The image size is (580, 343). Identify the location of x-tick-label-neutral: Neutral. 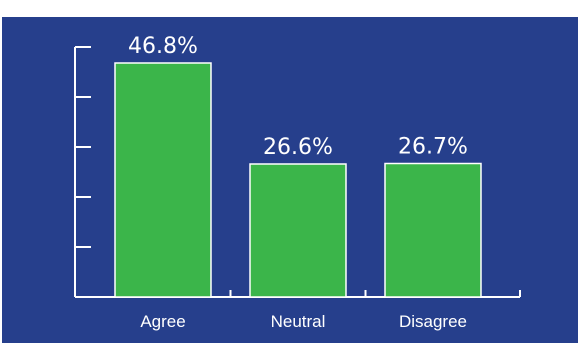
(298, 321).